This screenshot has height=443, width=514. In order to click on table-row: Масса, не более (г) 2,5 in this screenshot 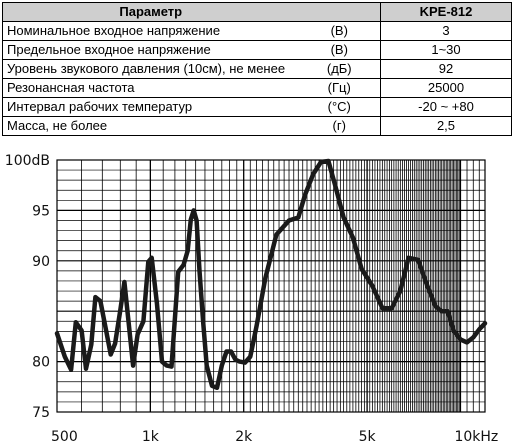, I will do `click(257, 126)`.